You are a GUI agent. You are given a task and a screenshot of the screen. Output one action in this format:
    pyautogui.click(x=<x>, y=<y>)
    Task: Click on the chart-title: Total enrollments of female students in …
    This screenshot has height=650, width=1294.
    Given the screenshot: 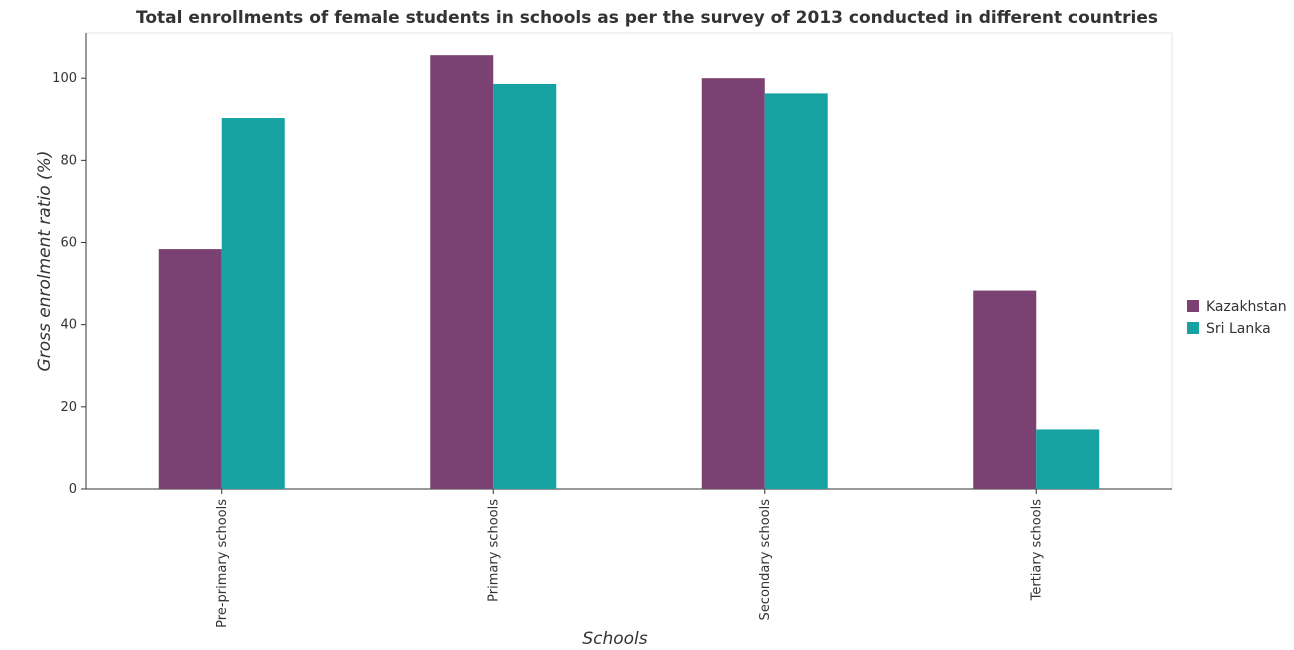 What is the action you would take?
    pyautogui.click(x=647, y=18)
    